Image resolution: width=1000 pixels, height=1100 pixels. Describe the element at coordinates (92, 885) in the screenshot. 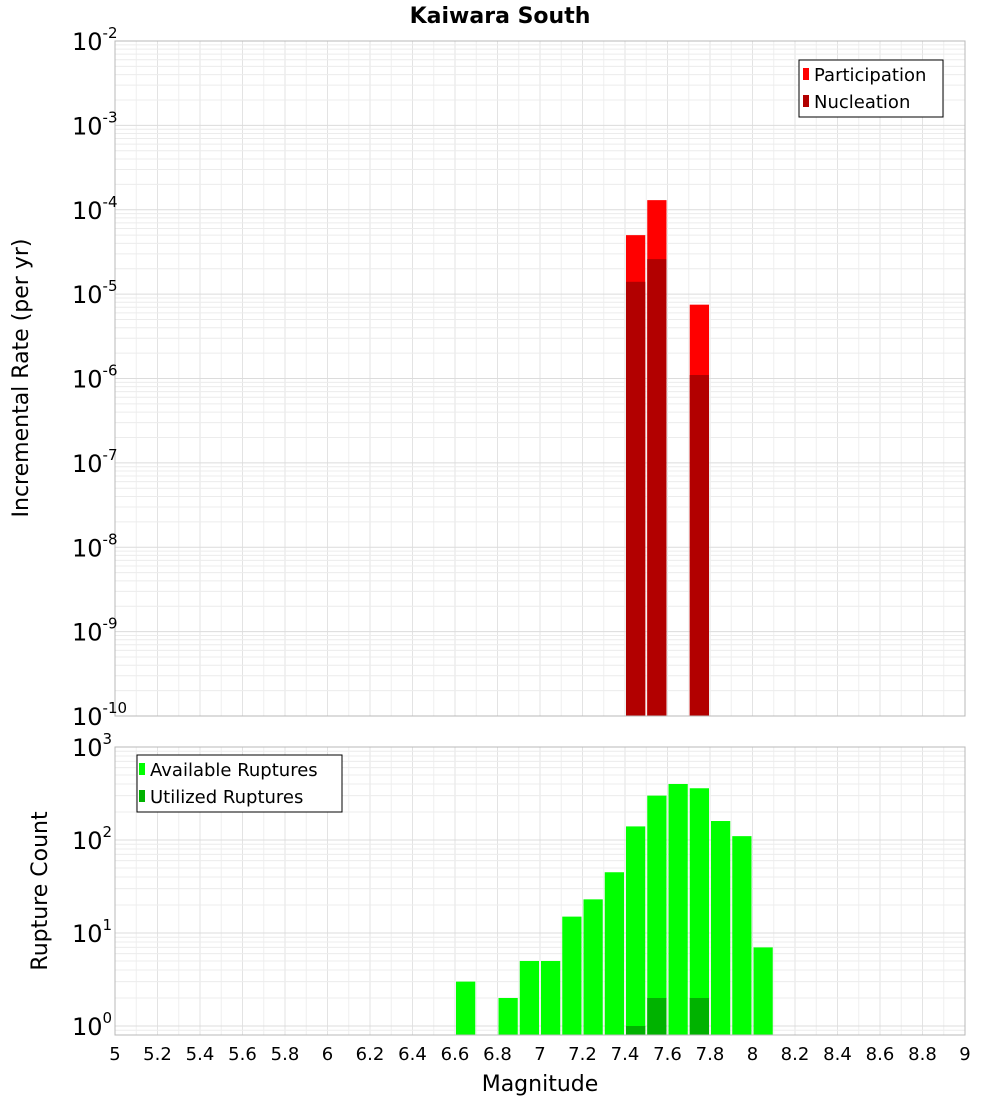

I see `count-y-tick-labels: 10⁰ 10¹ 10² 10³` at that location.